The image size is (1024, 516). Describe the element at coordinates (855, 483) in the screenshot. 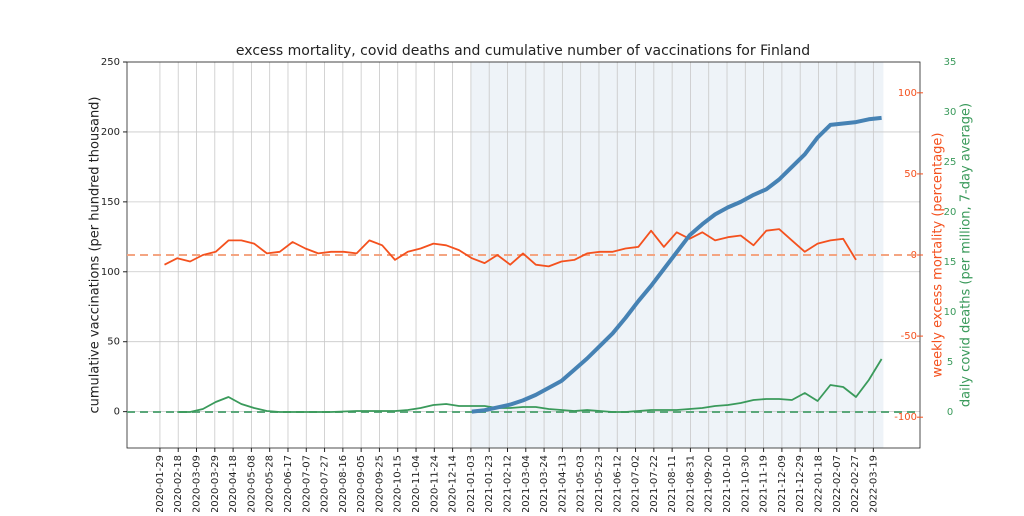

I see `x-tick-label: 2022-02-27` at that location.